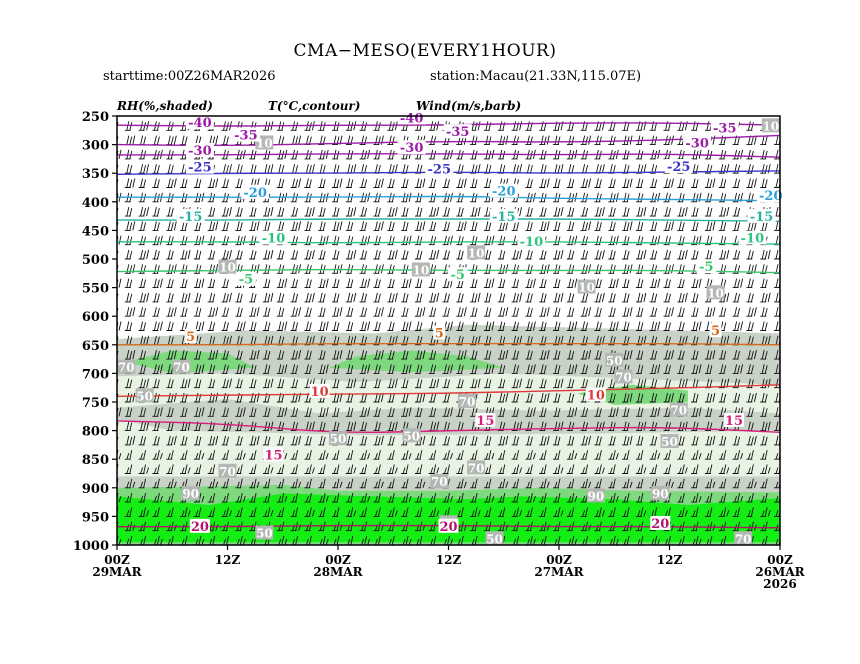  I want to click on rh-label-box, so click(595, 495).